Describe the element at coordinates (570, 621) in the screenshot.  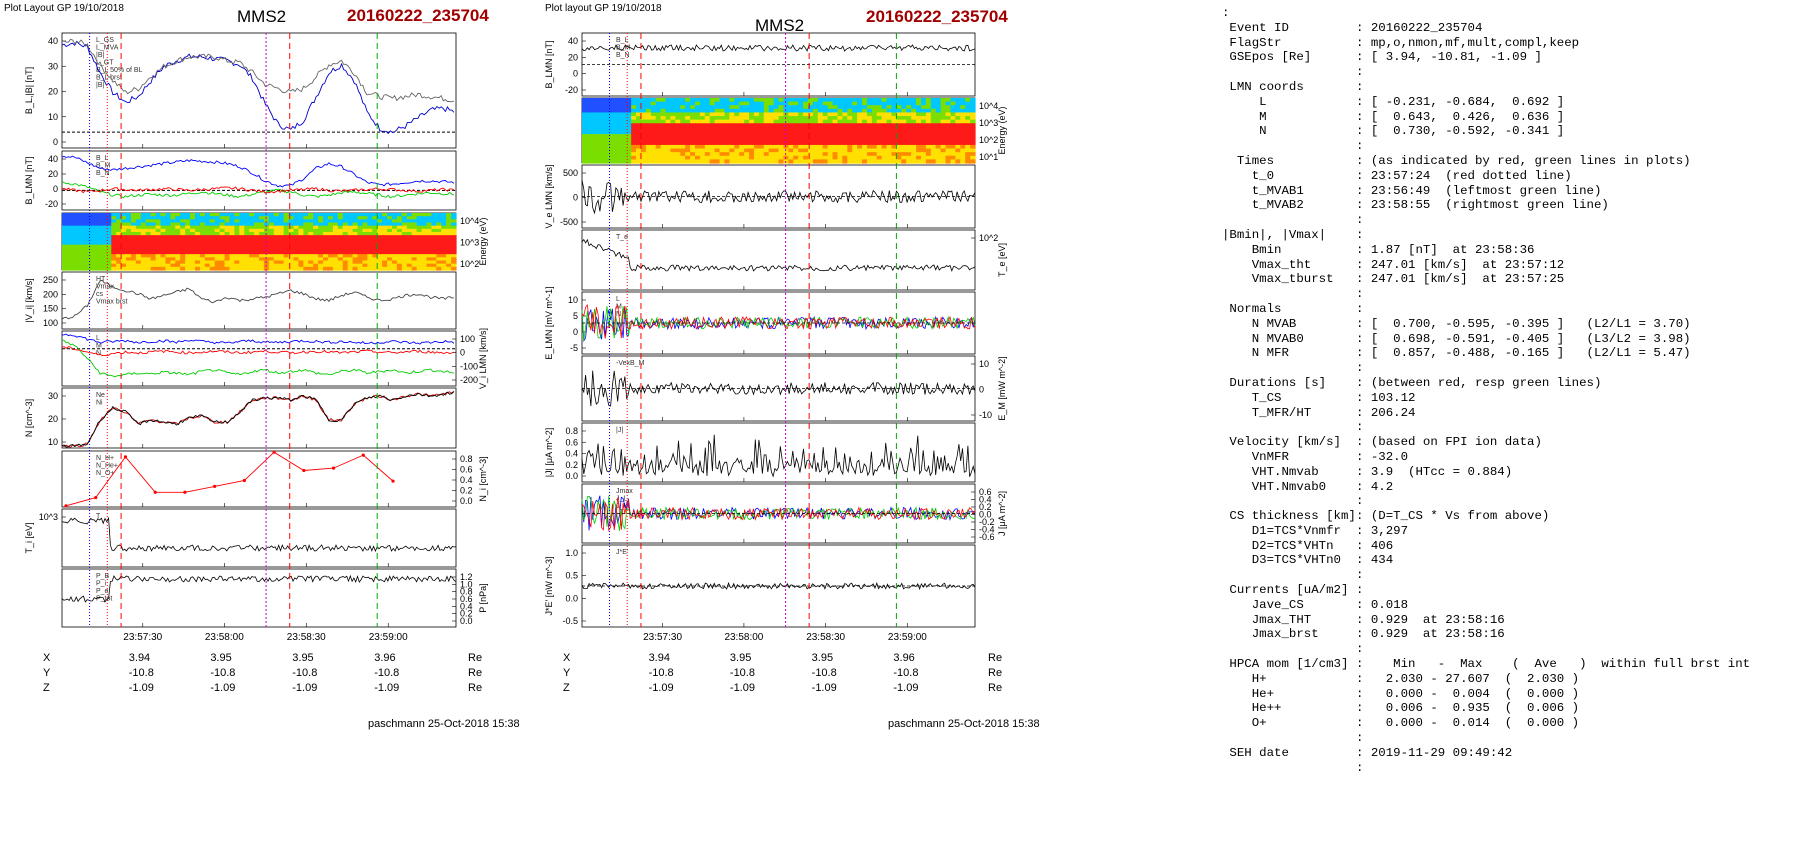
I see `right-ytick-label: -0.5` at that location.